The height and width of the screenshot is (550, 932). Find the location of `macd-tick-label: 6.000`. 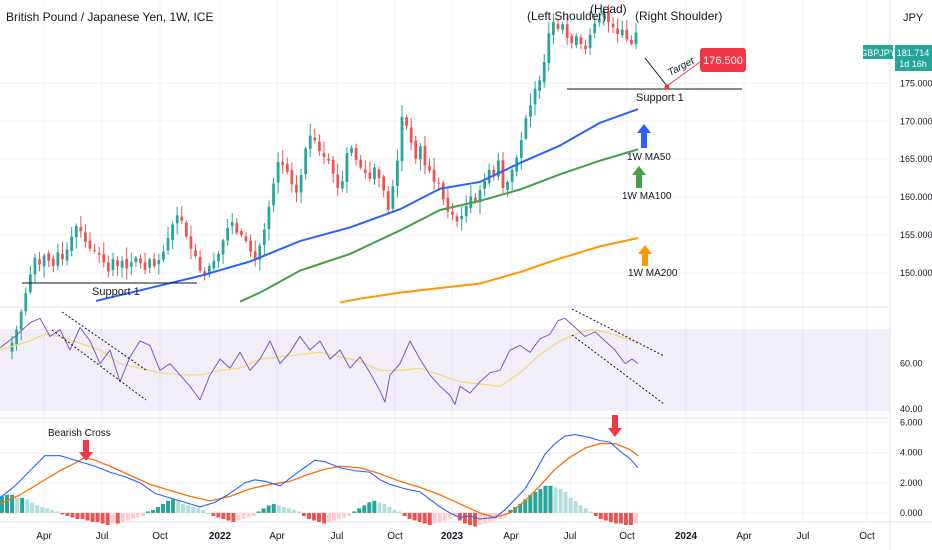

macd-tick-label: 6.000 is located at coordinates (911, 423).